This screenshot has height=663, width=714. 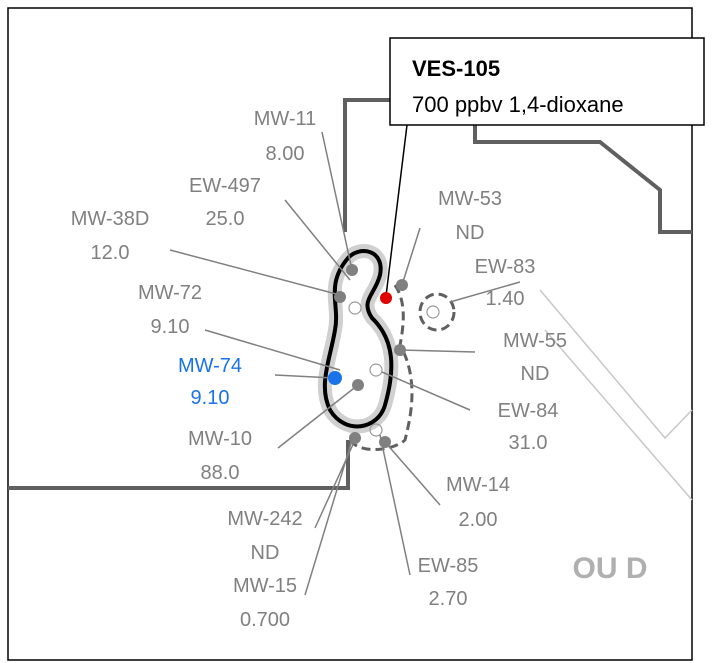 I want to click on well-name: EW-85, so click(x=448, y=566).